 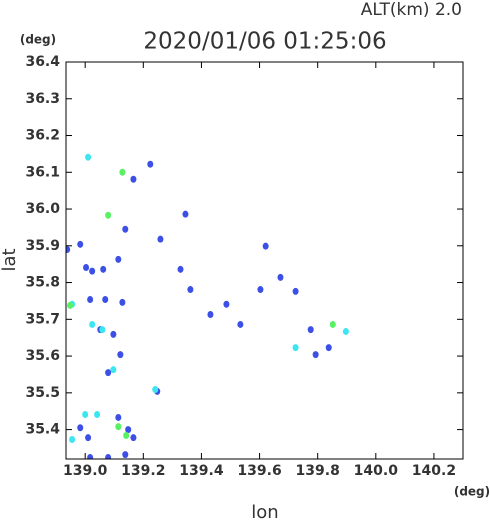 I want to click on x-tick-label: 139.0, so click(x=85, y=471).